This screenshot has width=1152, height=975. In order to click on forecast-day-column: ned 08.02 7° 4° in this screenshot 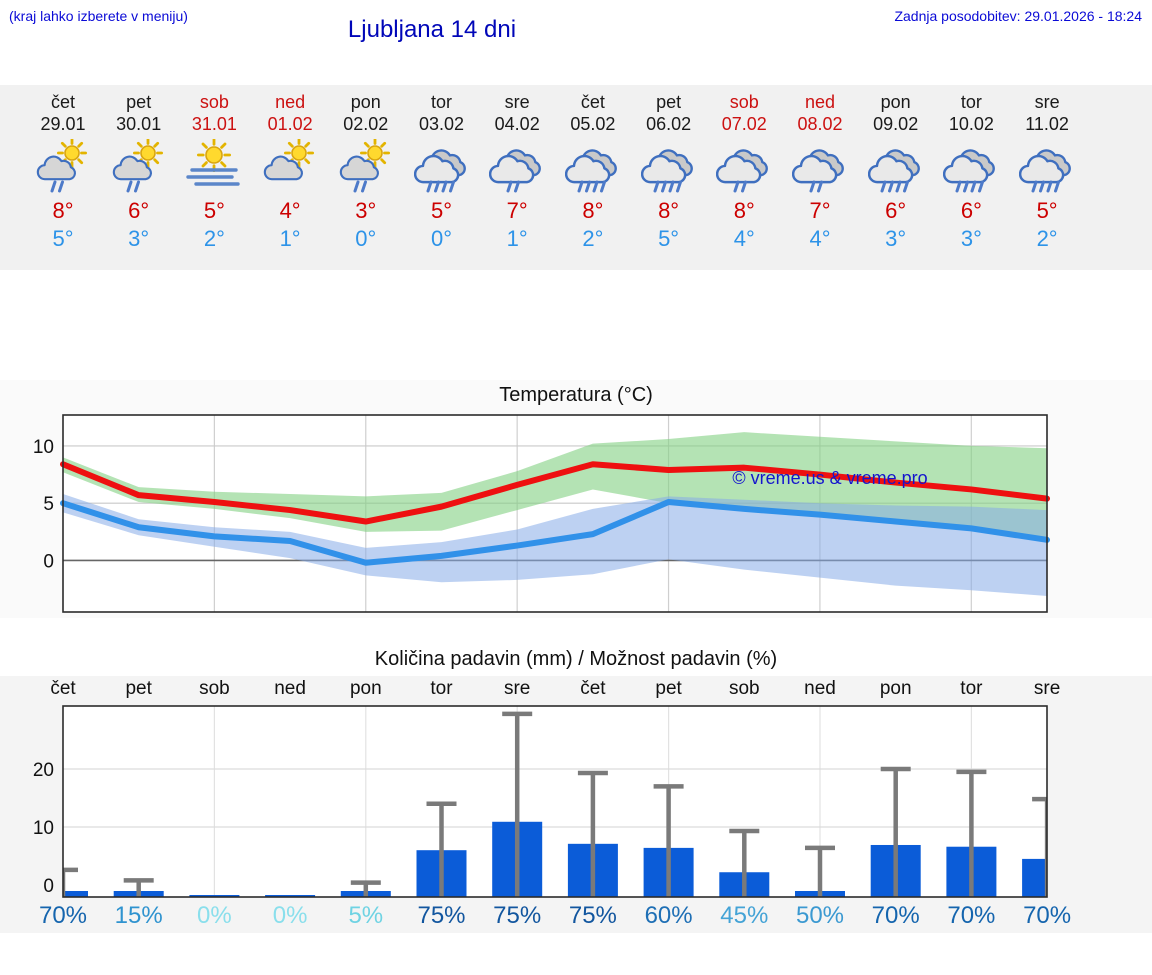, I will do `click(820, 177)`.